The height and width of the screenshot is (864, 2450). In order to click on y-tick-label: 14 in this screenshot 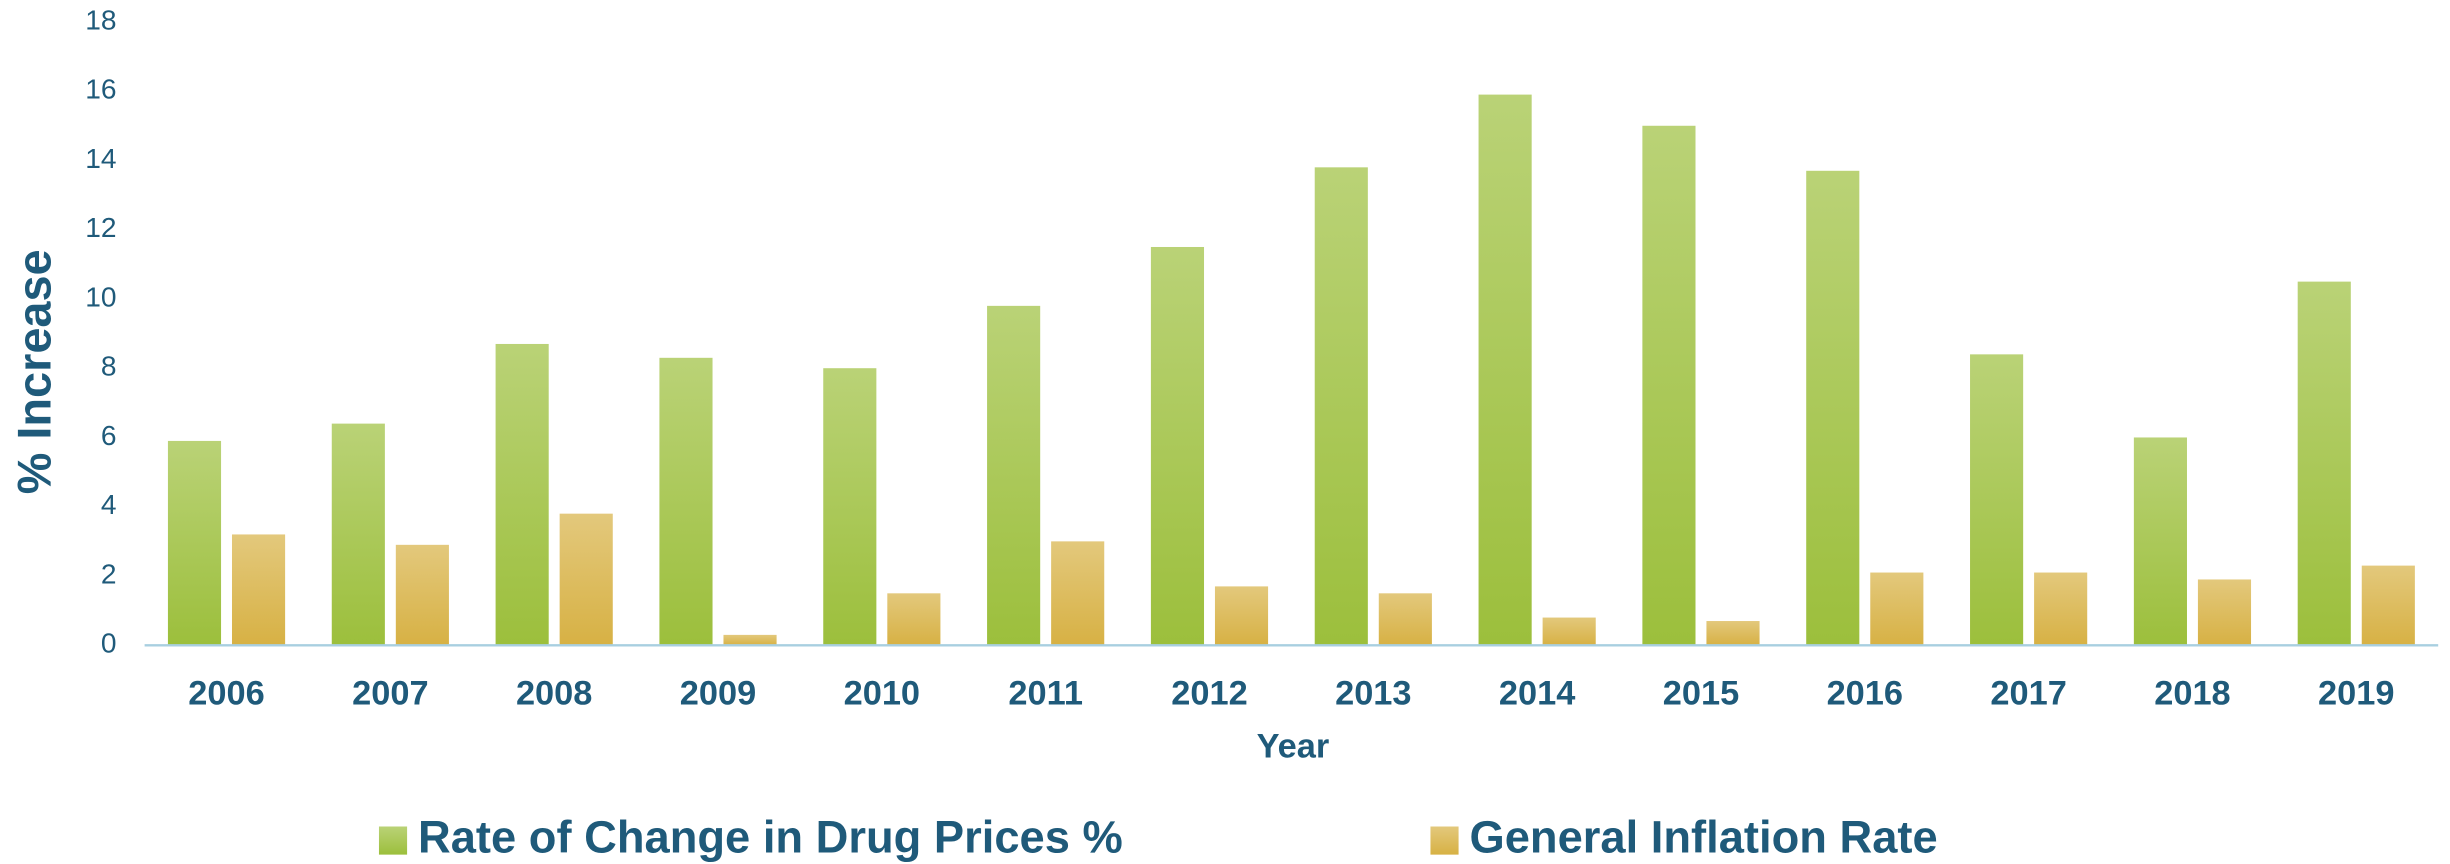, I will do `click(100, 158)`.